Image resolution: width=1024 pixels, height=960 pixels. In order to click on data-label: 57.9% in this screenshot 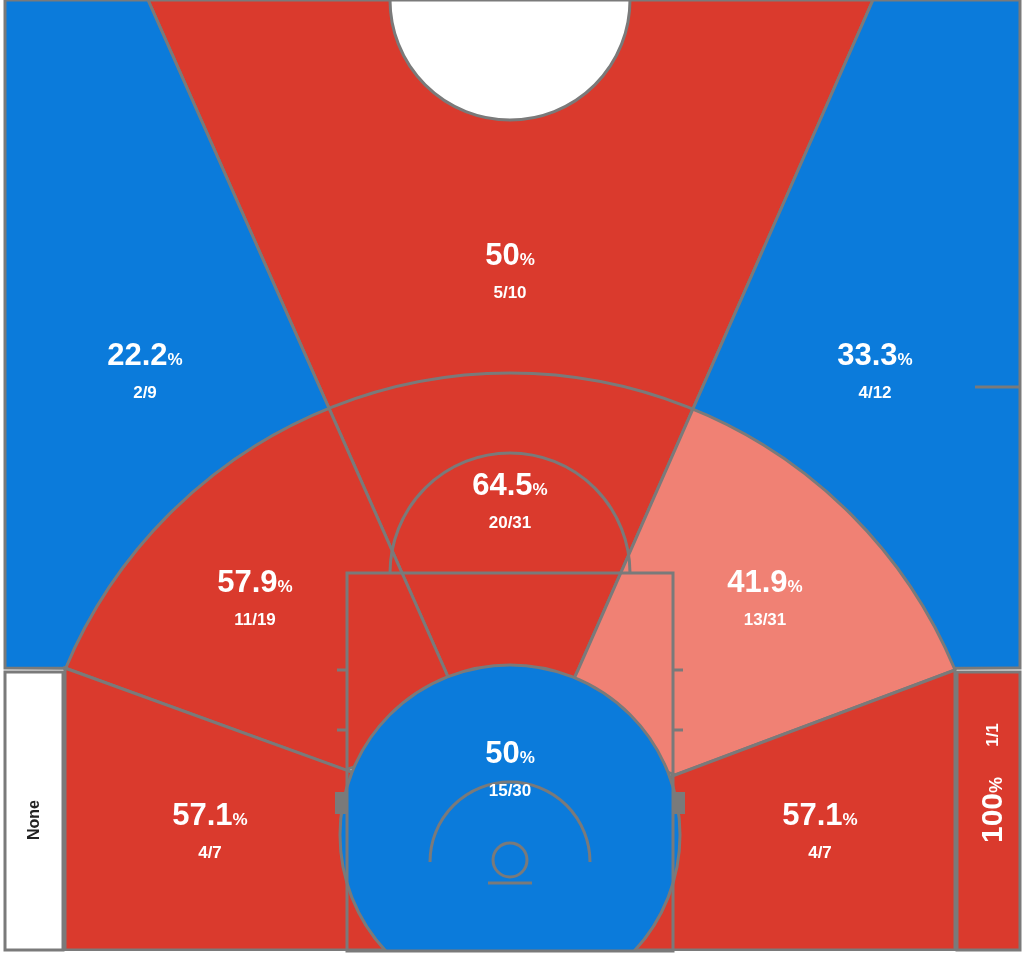, I will do `click(255, 581)`.